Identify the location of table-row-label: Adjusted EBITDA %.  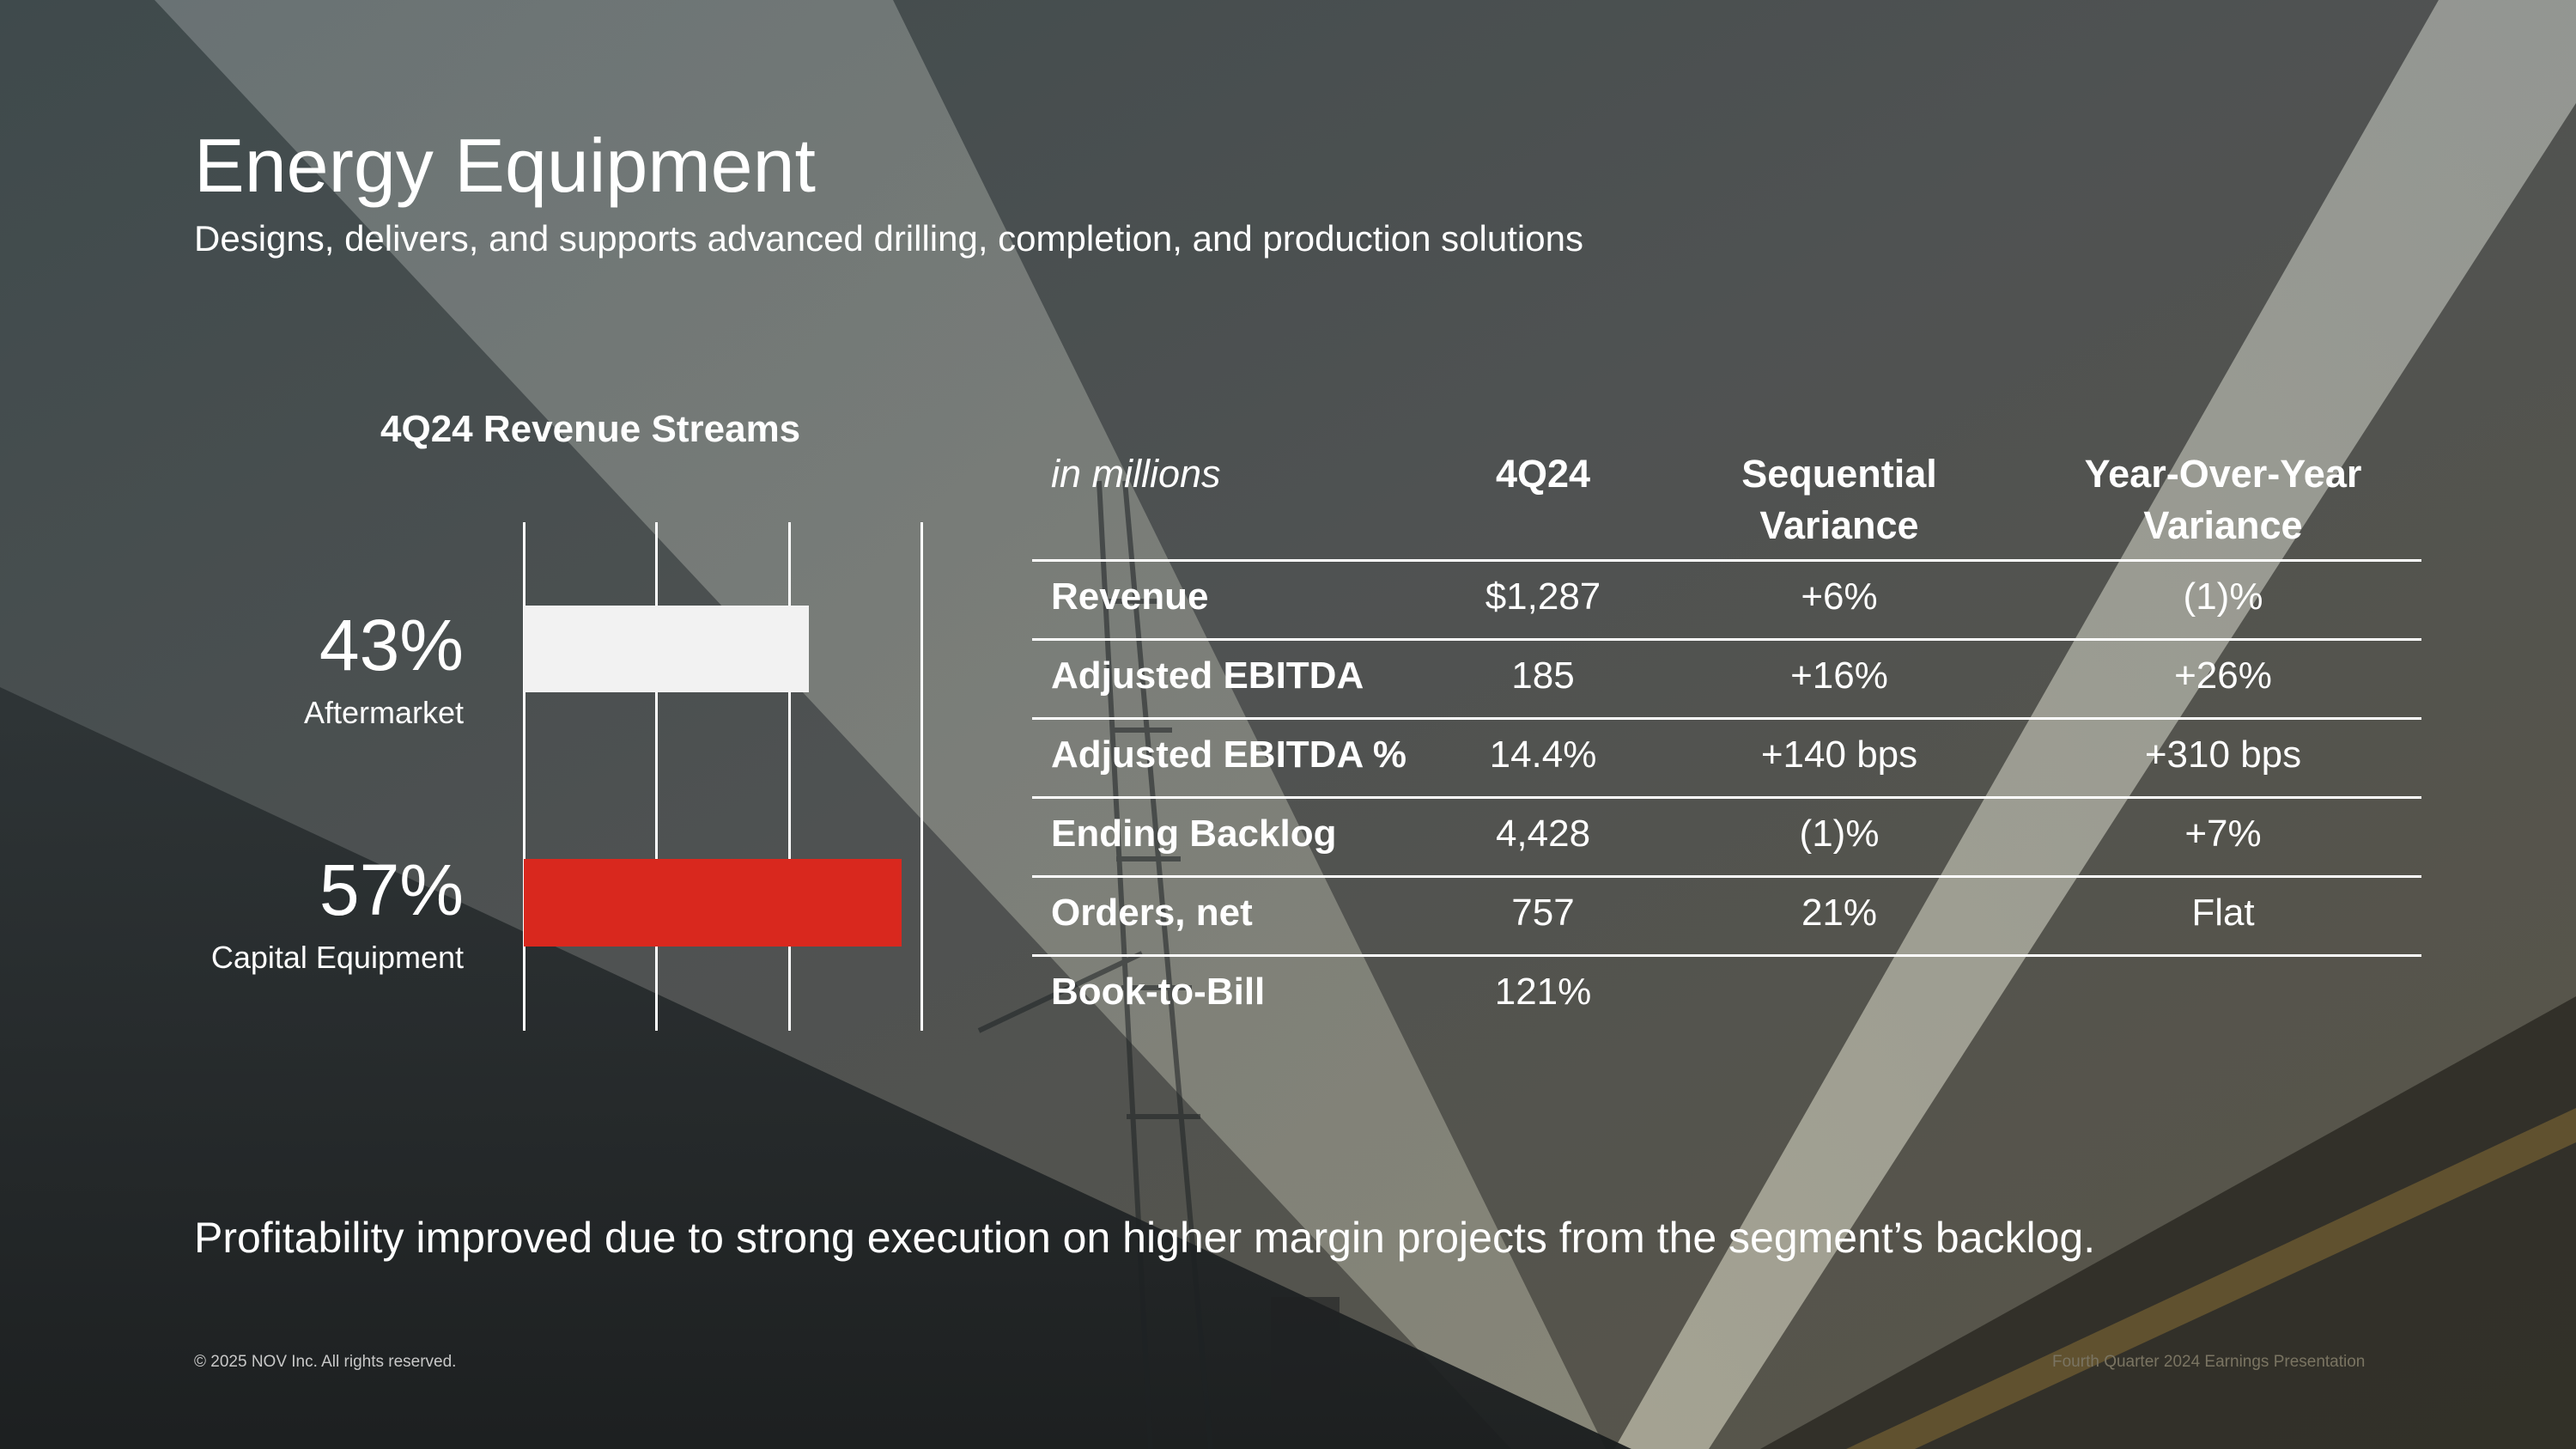
(1228, 755).